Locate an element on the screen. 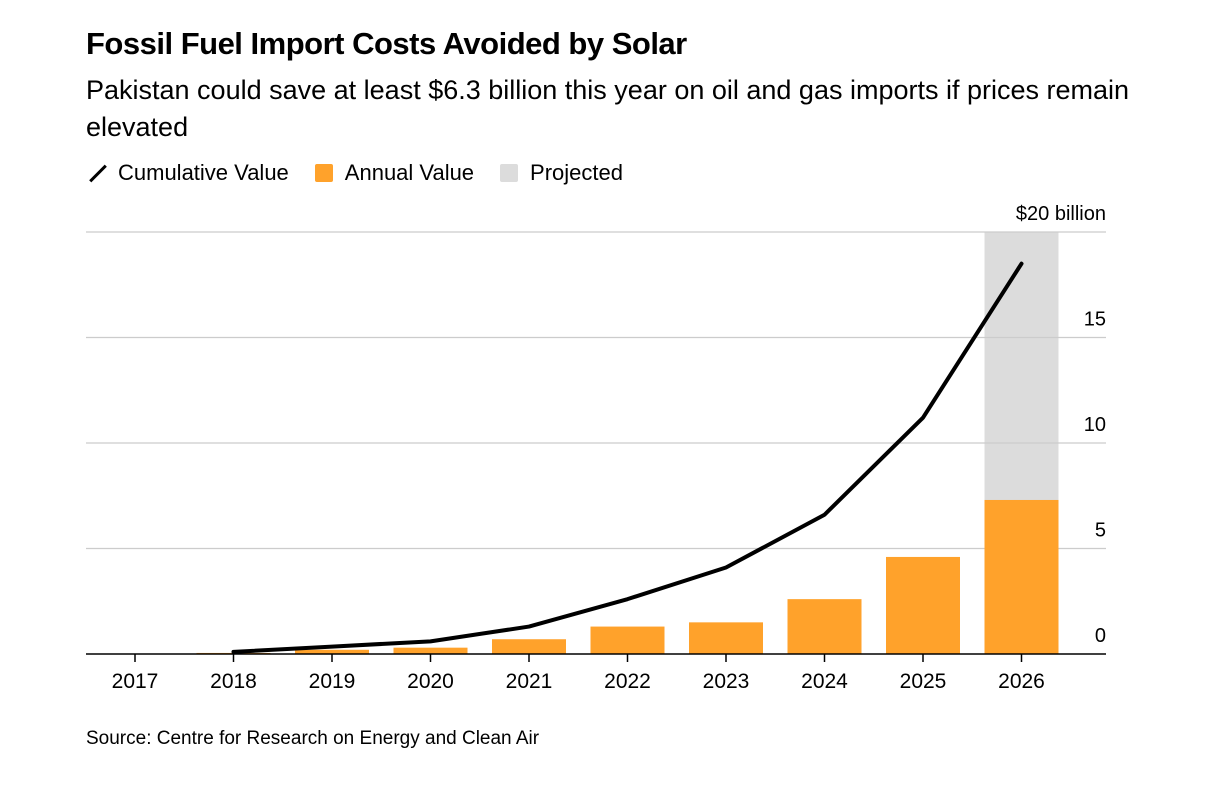 Image resolution: width=1214 pixels, height=792 pixels. legend-label-cumulative: Cumulative Value is located at coordinates (203, 172).